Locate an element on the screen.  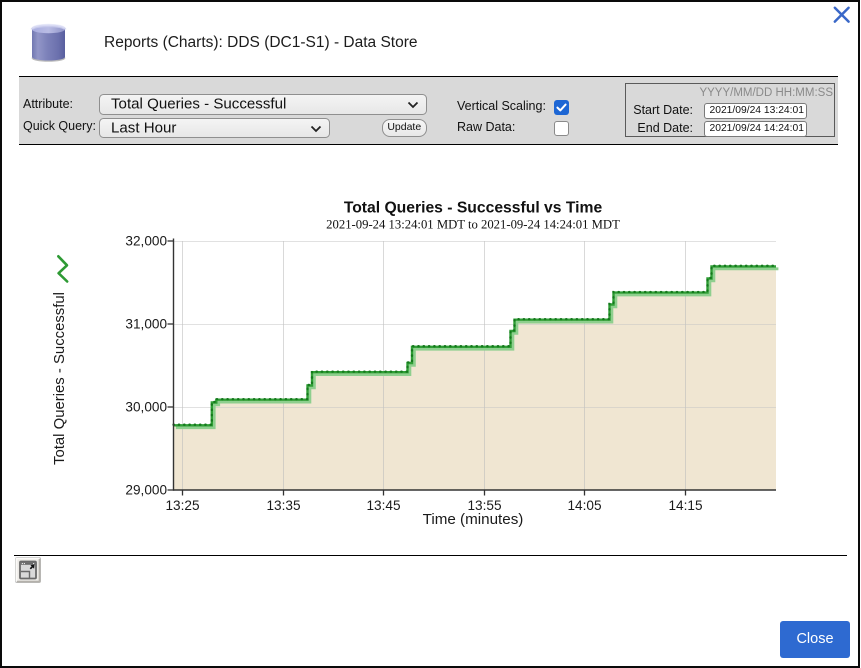
svg-text: 30,000 is located at coordinates (146, 407).